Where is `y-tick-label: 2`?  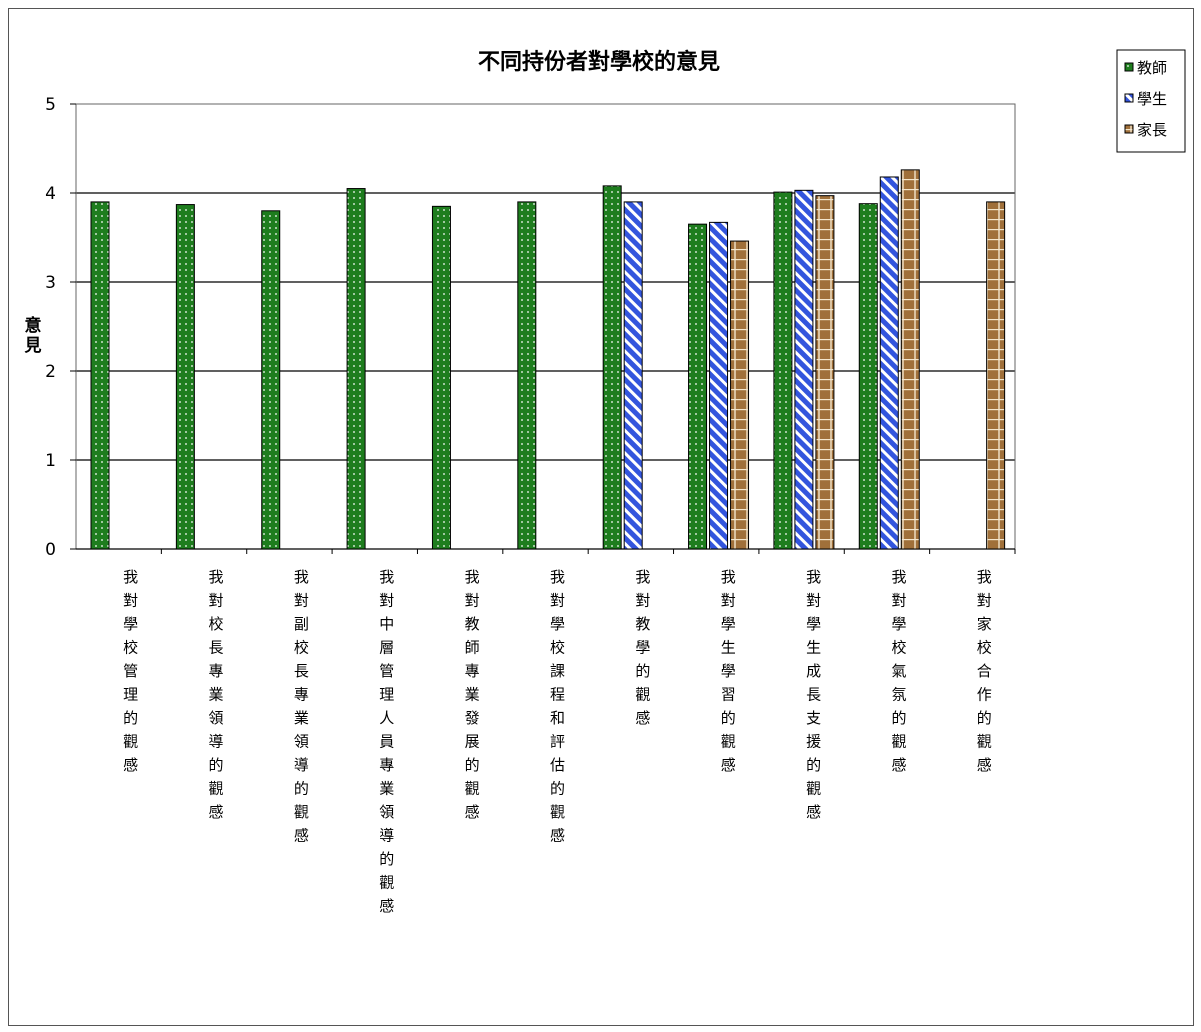 y-tick-label: 2 is located at coordinates (50, 372).